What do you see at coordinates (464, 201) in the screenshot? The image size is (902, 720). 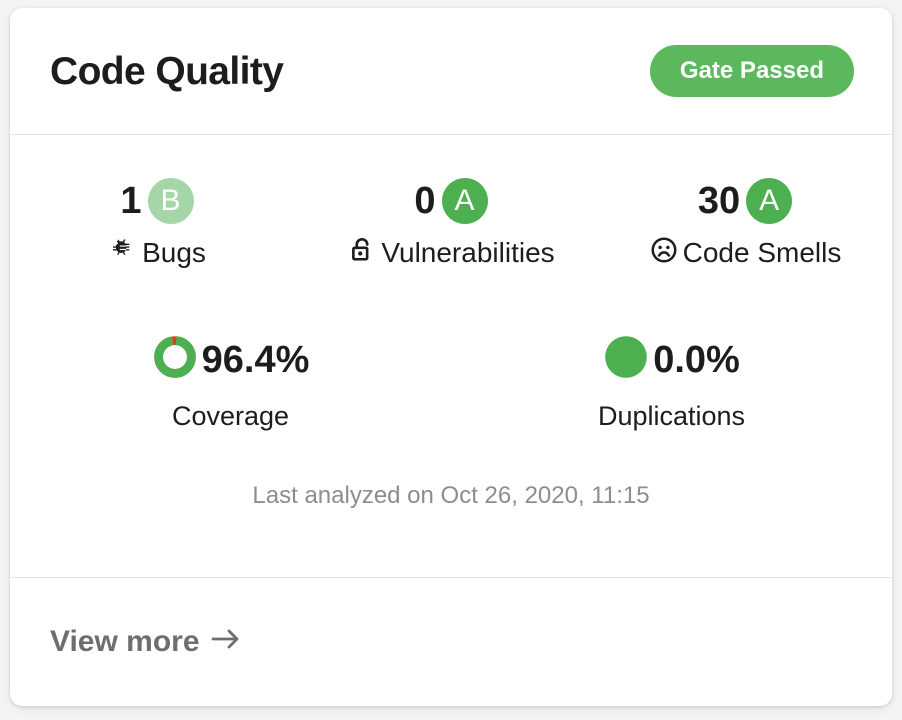 I see `metric-vulnerabilities-rating: A` at bounding box center [464, 201].